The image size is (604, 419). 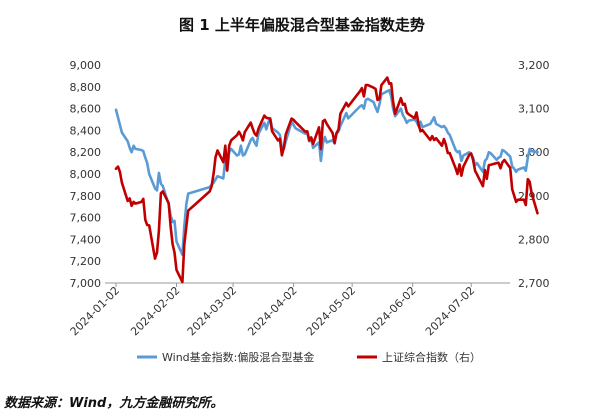 I want to click on y-left-tick-label: 8,600, so click(x=86, y=109).